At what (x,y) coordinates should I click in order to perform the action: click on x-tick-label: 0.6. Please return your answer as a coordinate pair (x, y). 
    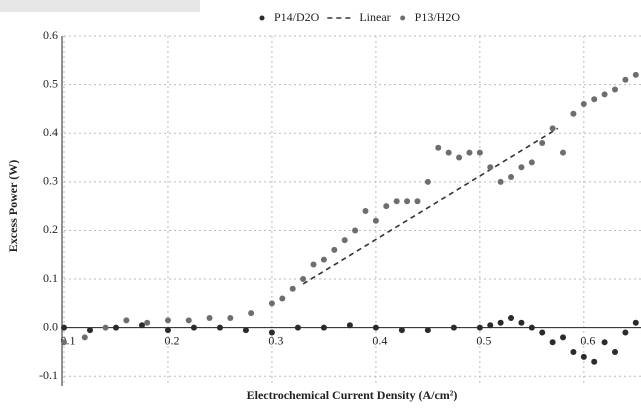
    Looking at the image, I should click on (587, 340).